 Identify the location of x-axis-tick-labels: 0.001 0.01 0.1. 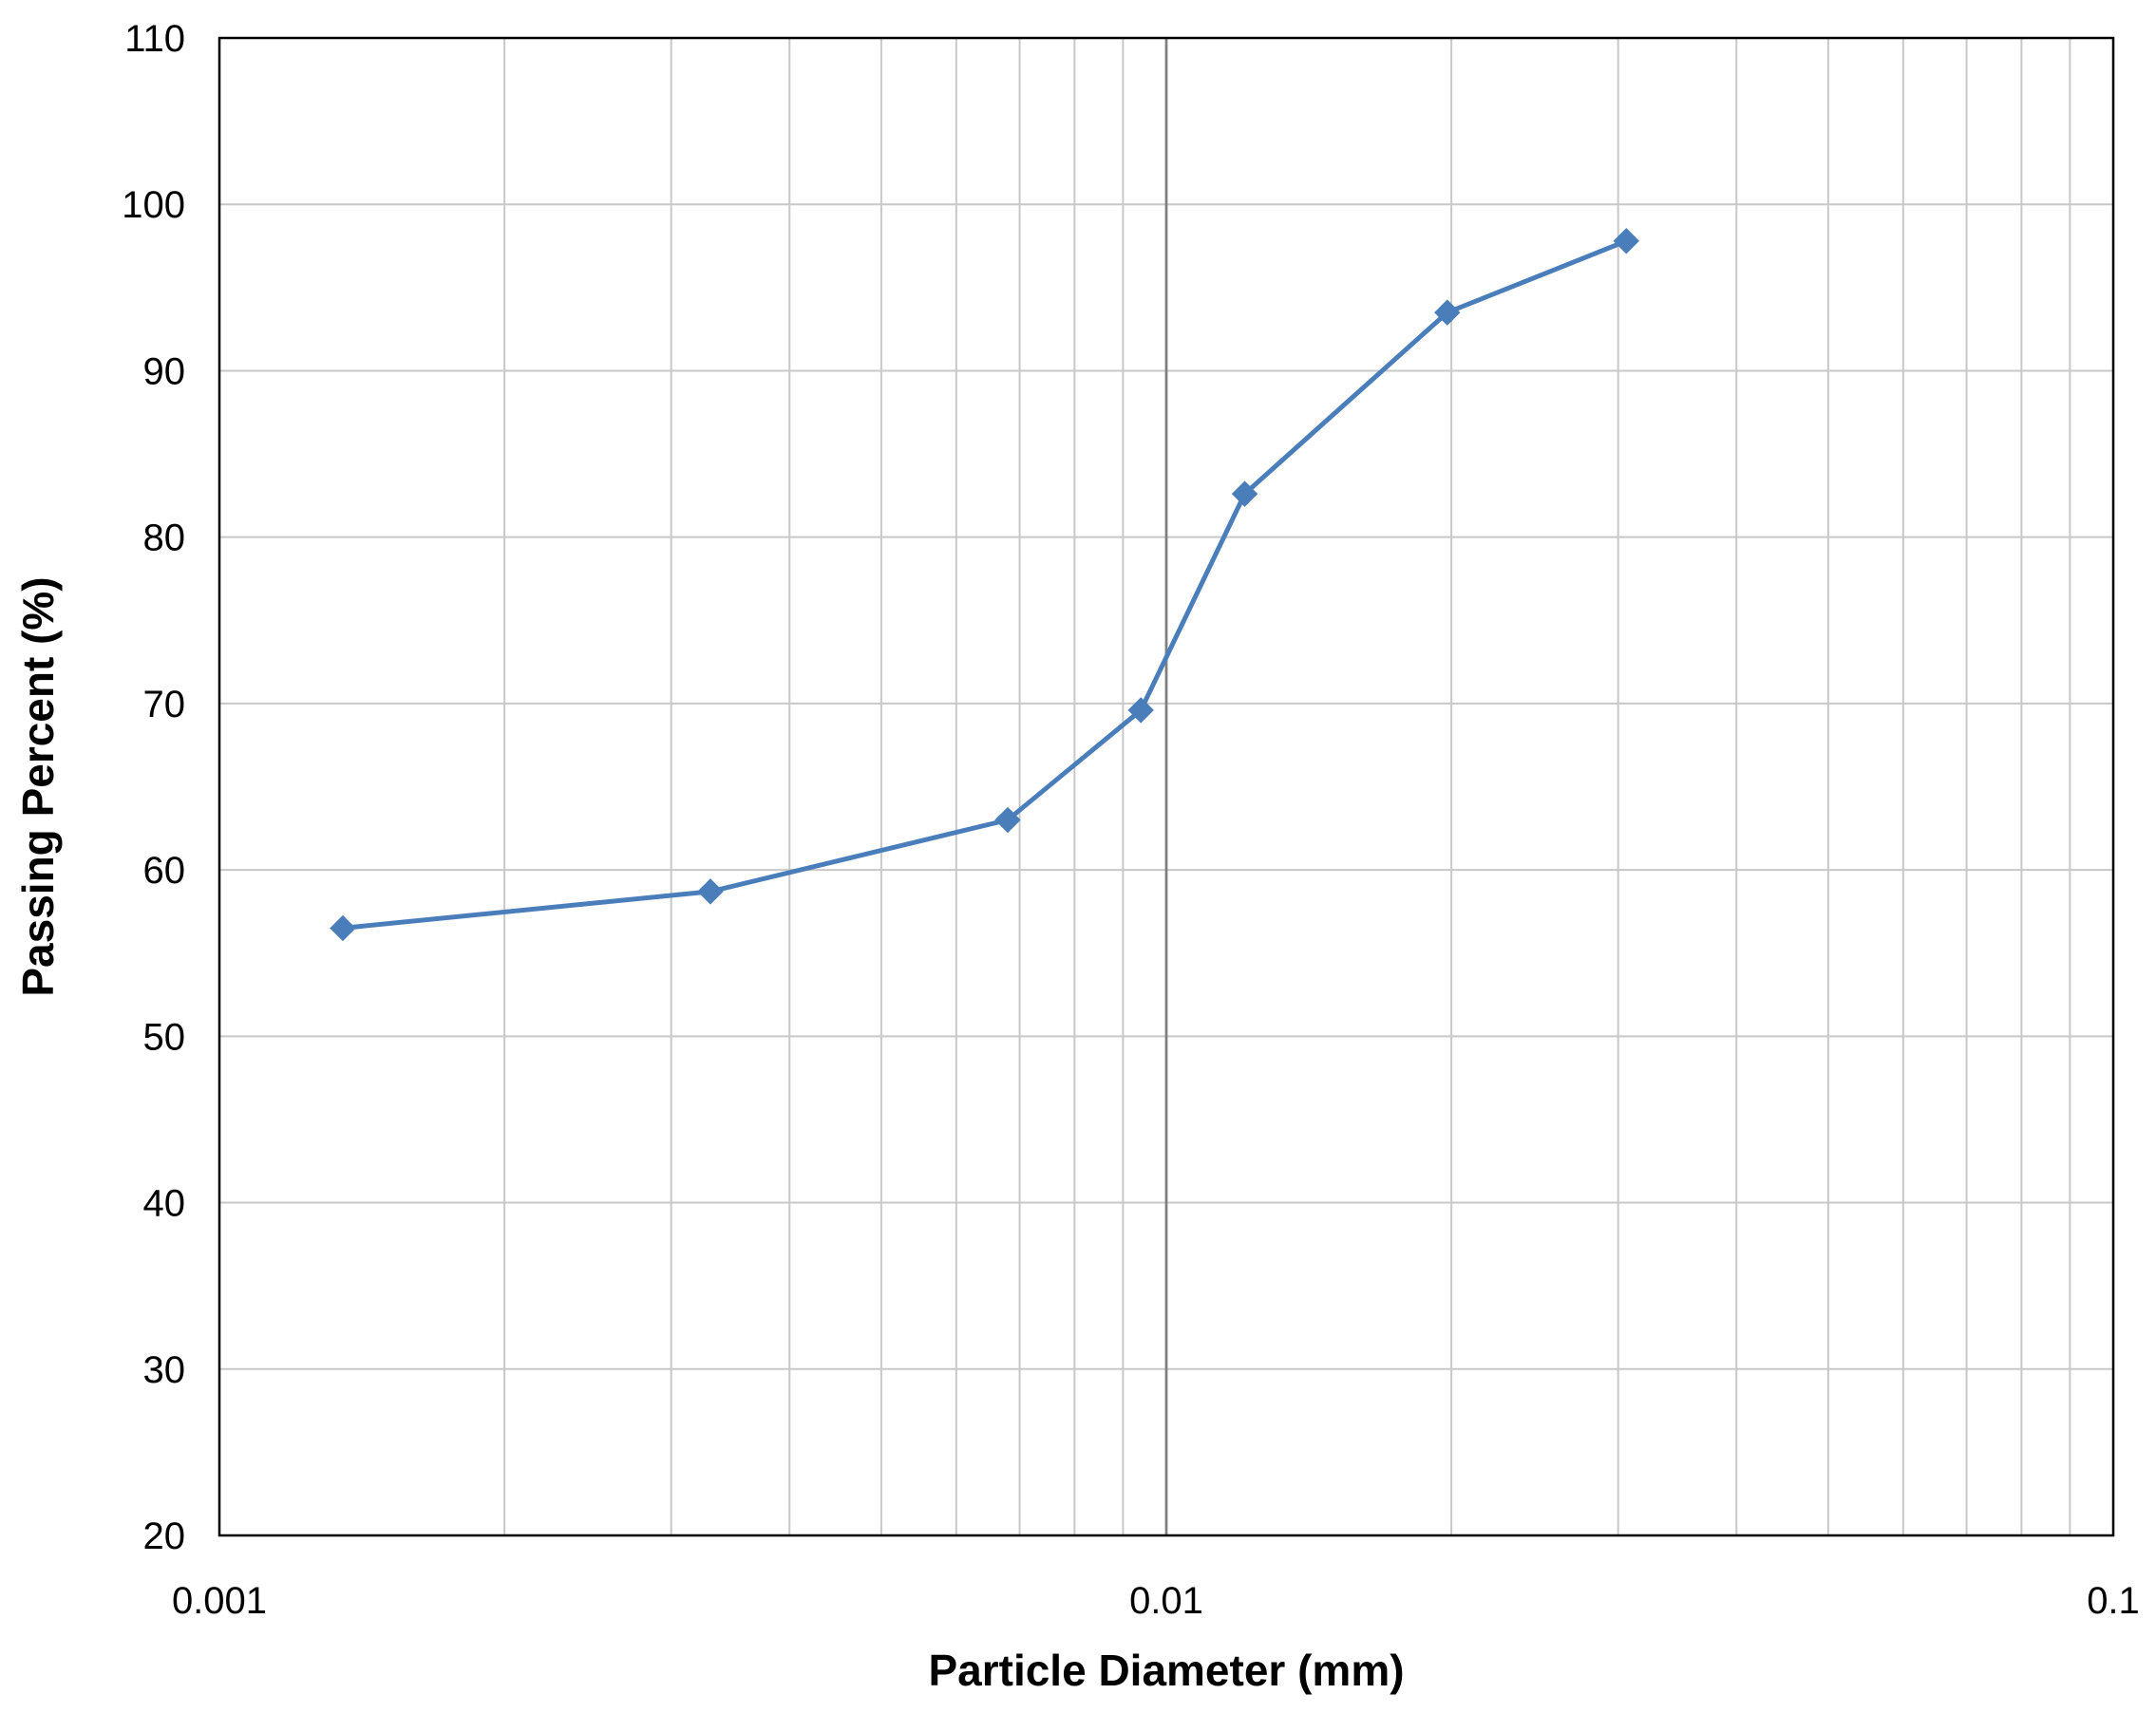
(1156, 1601).